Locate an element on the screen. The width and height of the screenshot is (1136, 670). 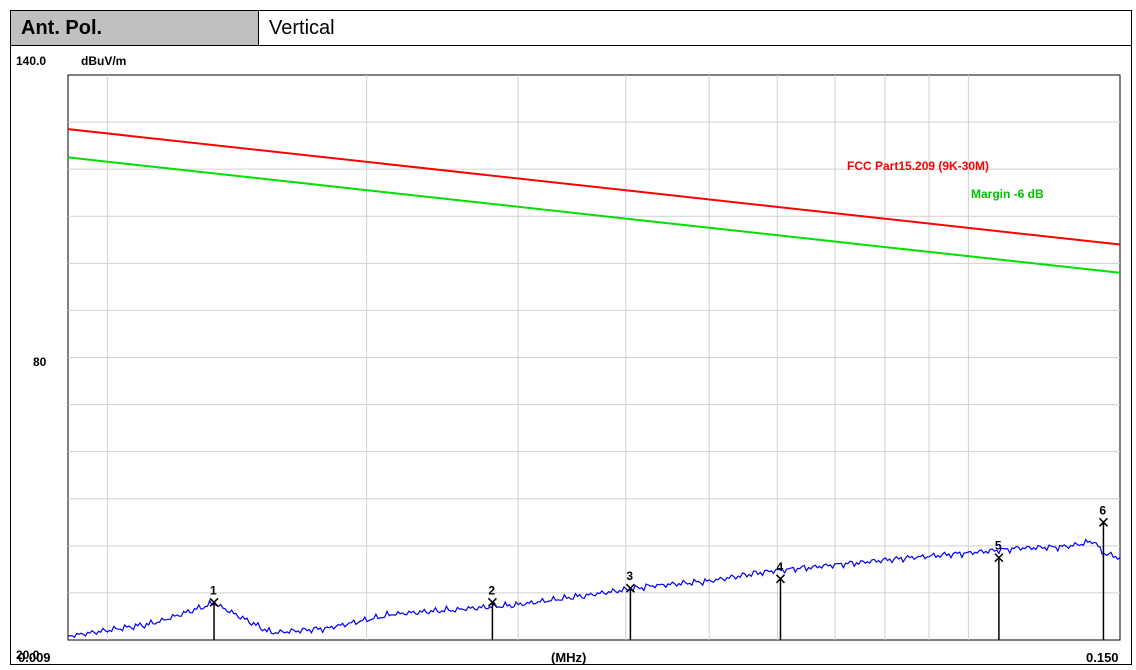
marker-number-label: 6 is located at coordinates (1102, 510).